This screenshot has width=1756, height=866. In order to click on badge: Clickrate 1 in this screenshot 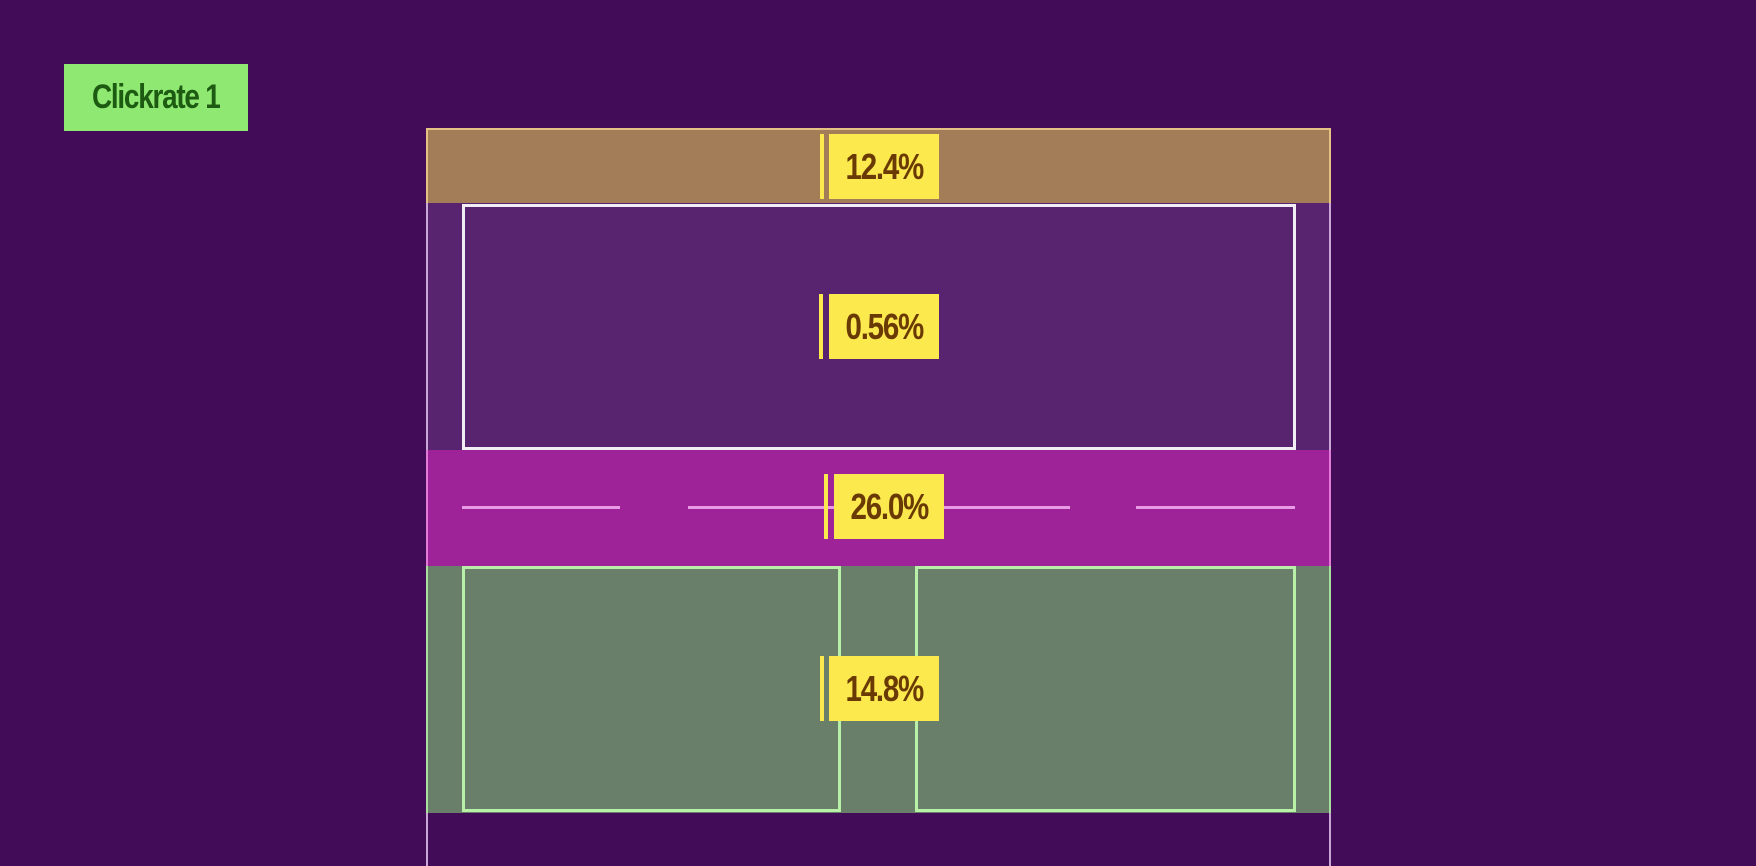, I will do `click(156, 97)`.